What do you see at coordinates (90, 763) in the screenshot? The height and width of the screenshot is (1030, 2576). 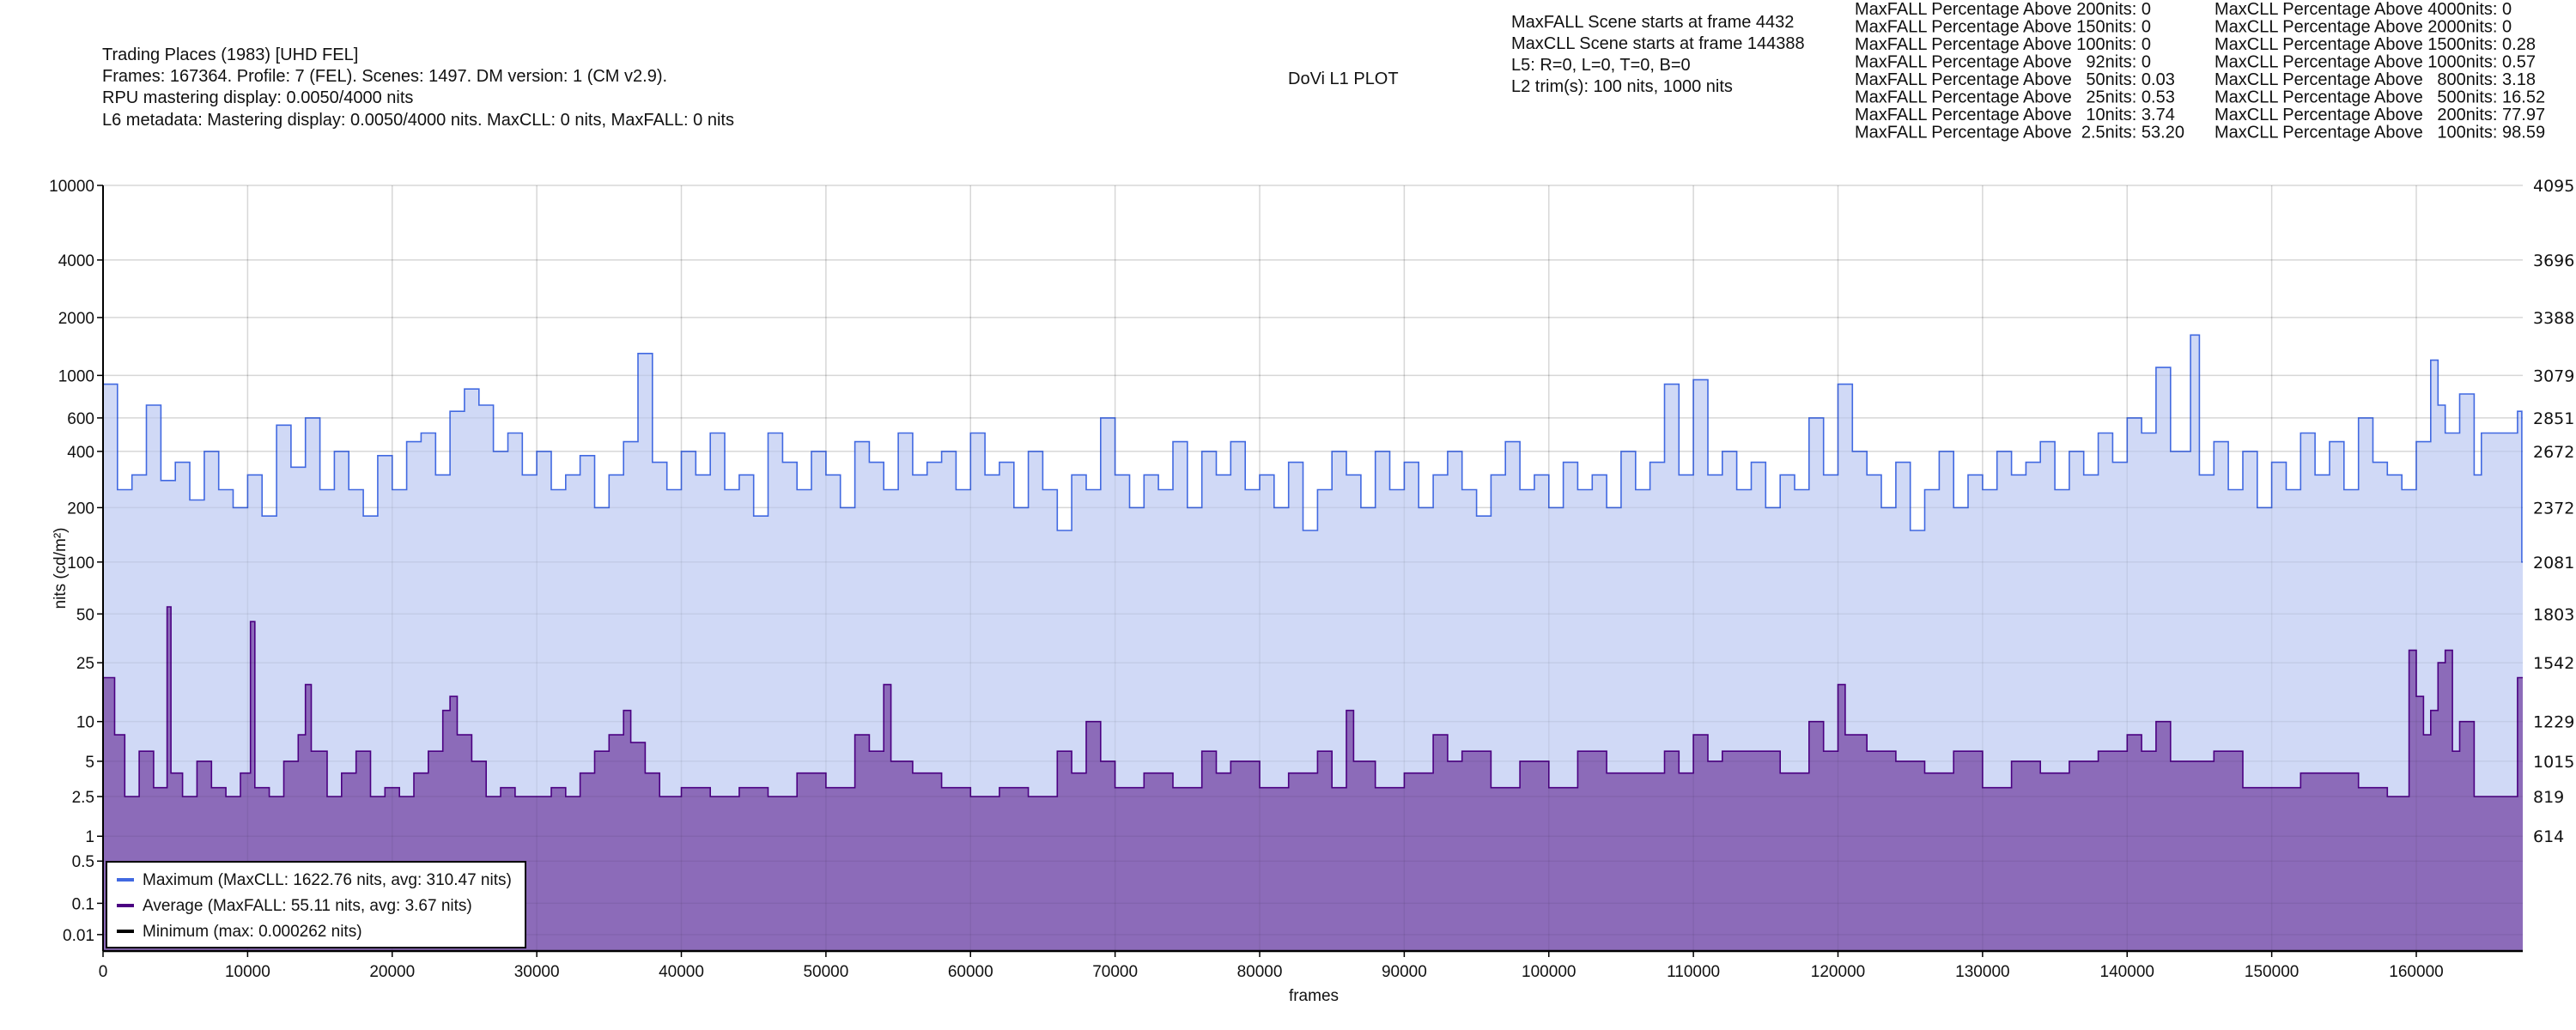 I see `y-tick-label-left: 5` at bounding box center [90, 763].